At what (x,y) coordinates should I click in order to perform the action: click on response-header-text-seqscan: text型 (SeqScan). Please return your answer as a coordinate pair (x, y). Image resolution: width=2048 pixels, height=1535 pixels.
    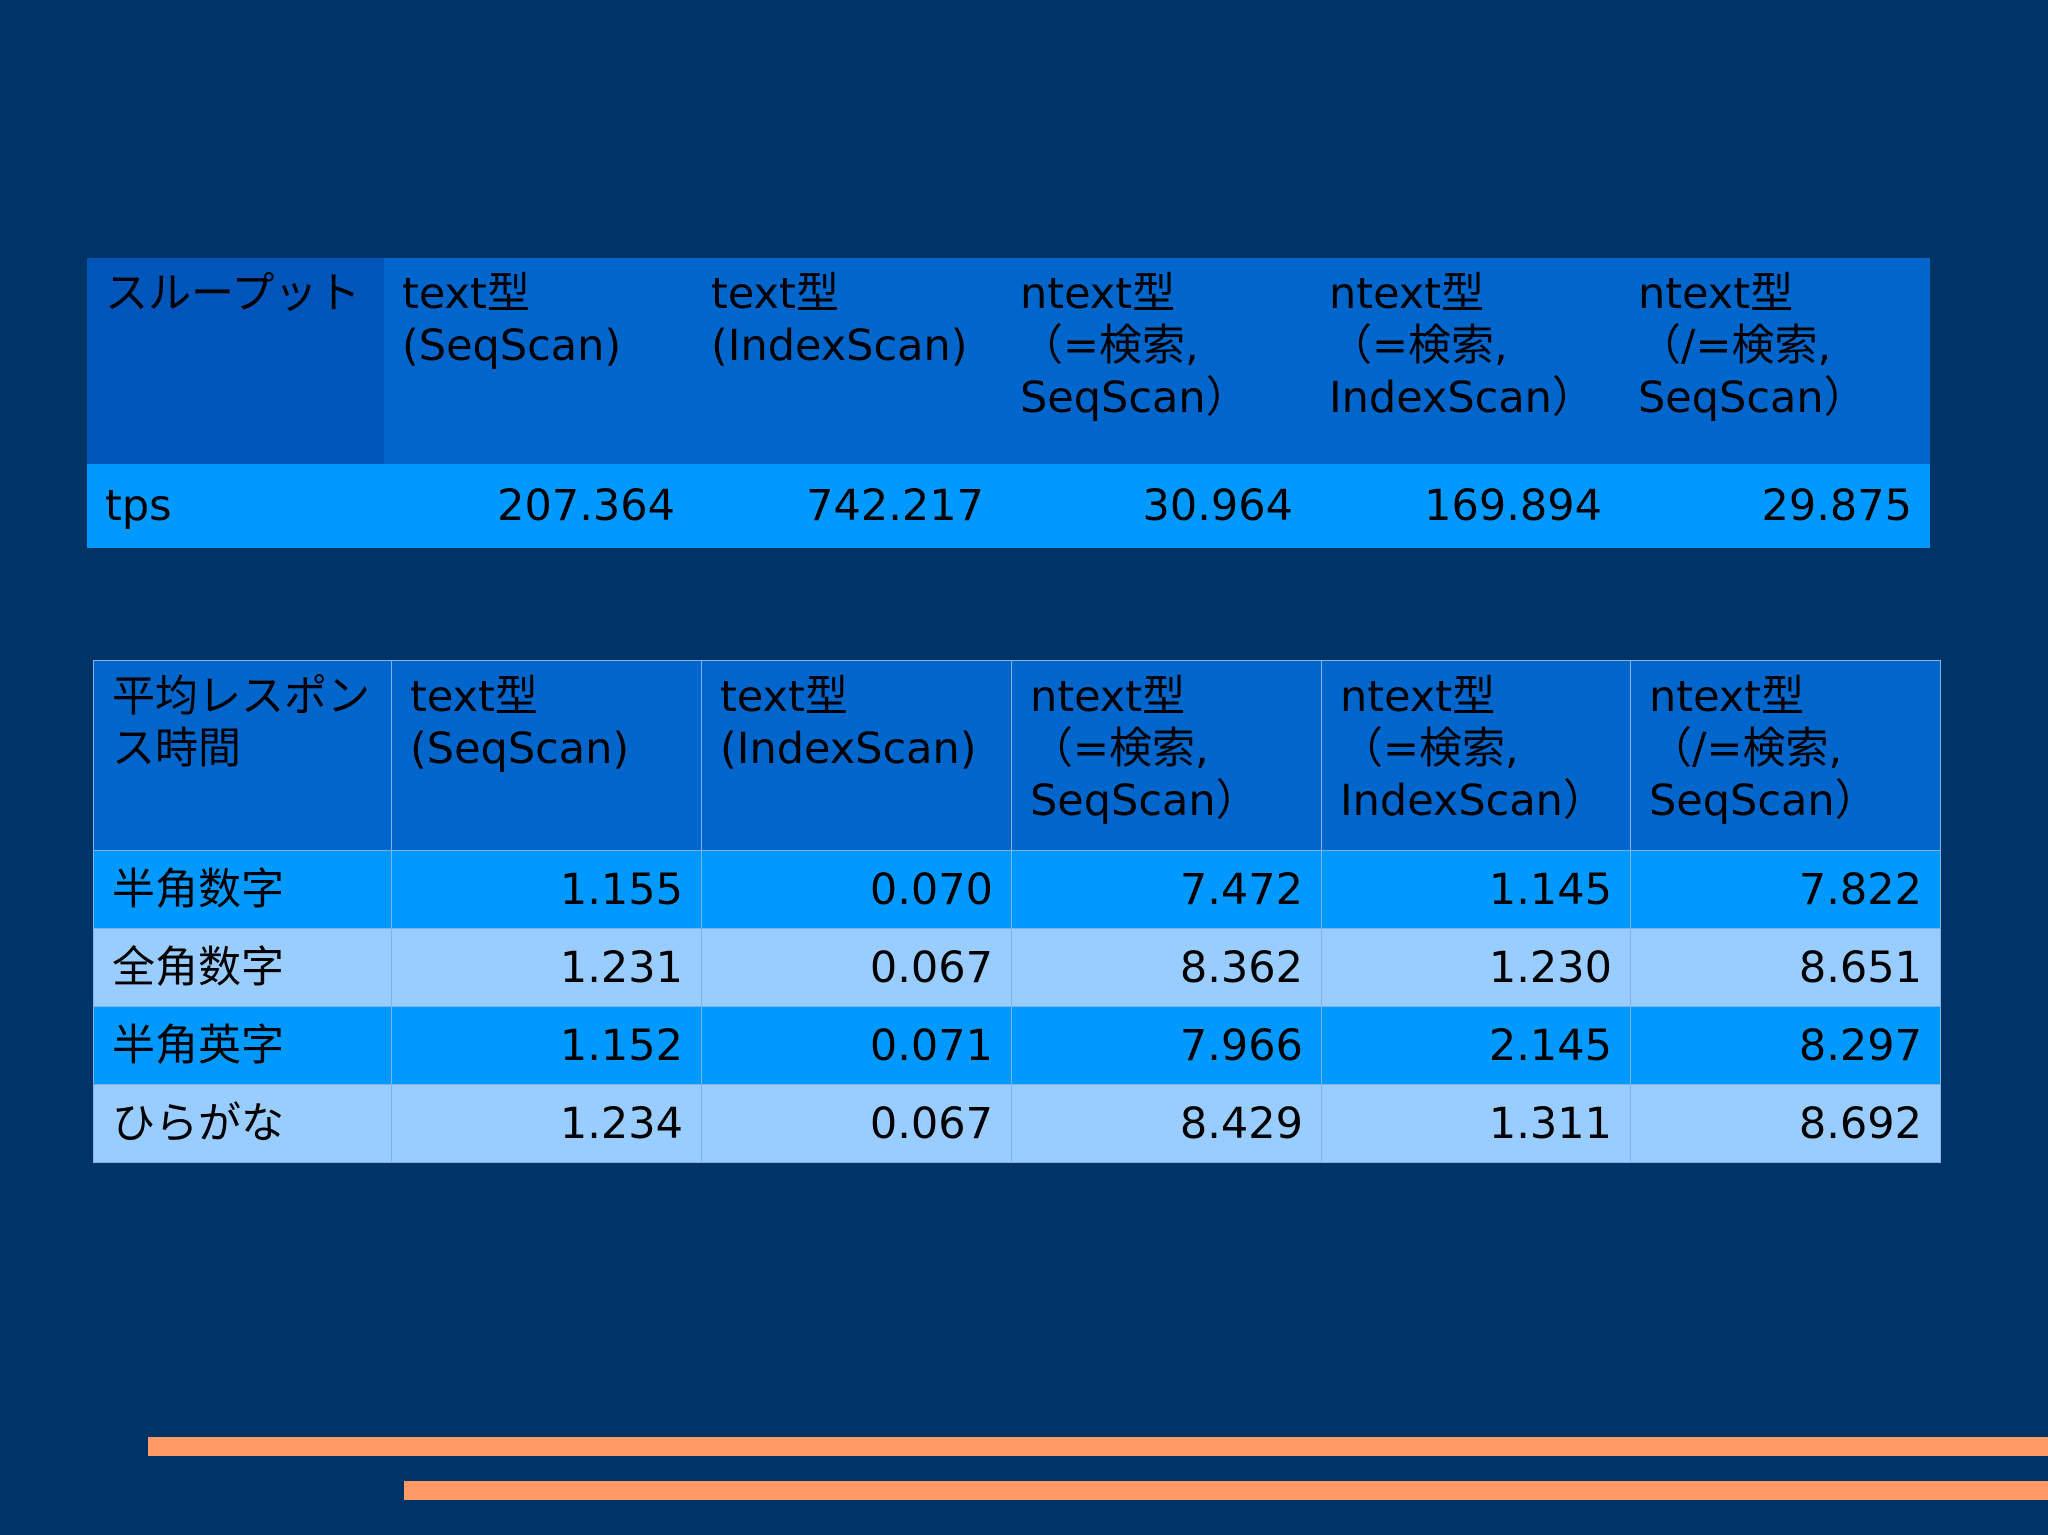
    Looking at the image, I should click on (546, 755).